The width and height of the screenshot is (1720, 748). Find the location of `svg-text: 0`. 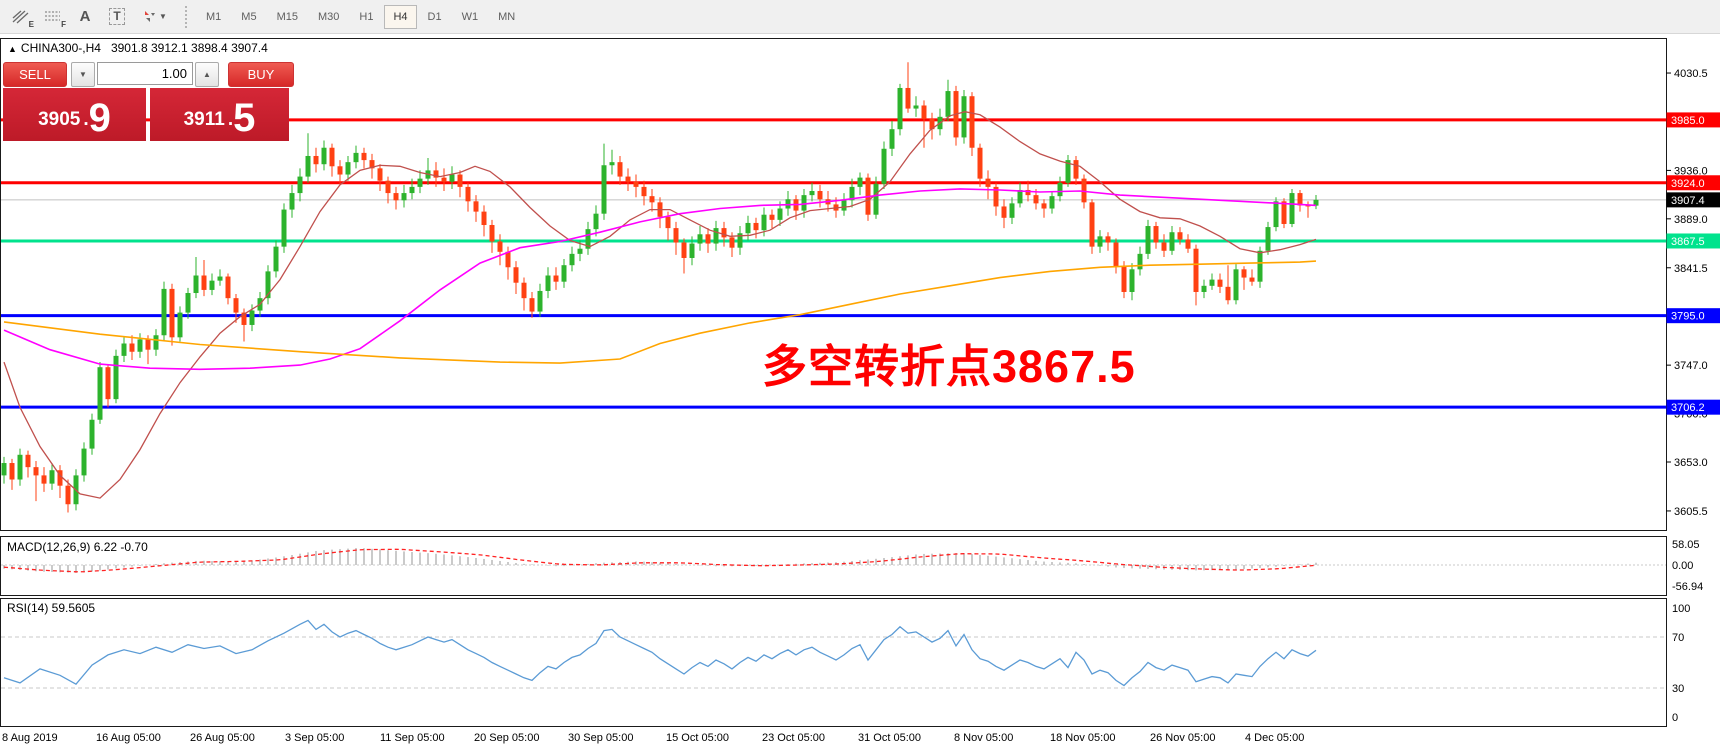

svg-text: 0 is located at coordinates (1675, 718).